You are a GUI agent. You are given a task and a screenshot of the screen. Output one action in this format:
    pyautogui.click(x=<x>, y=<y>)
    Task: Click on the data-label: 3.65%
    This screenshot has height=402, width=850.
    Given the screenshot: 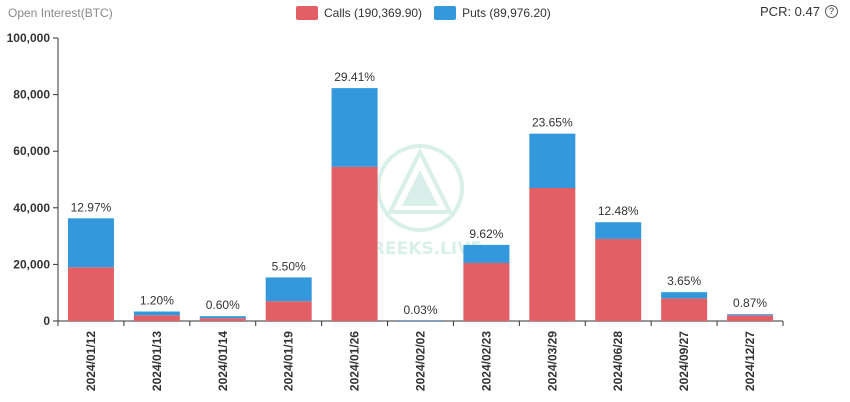 What is the action you would take?
    pyautogui.click(x=684, y=281)
    